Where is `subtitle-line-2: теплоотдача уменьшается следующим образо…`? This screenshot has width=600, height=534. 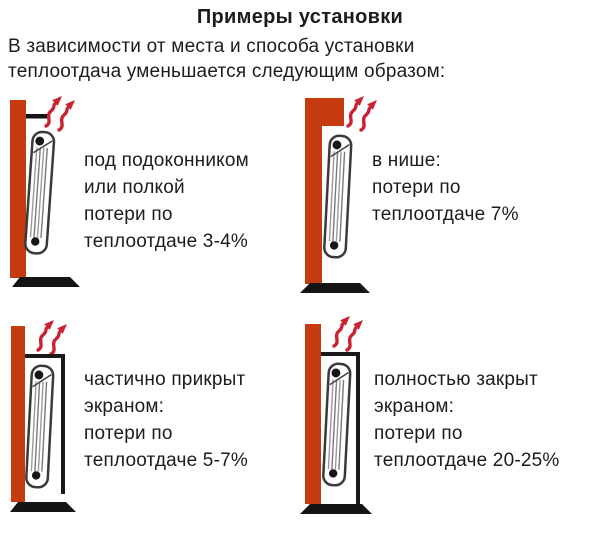
subtitle-line-2: теплоотдача уменьшается следующим образо… is located at coordinates (227, 71).